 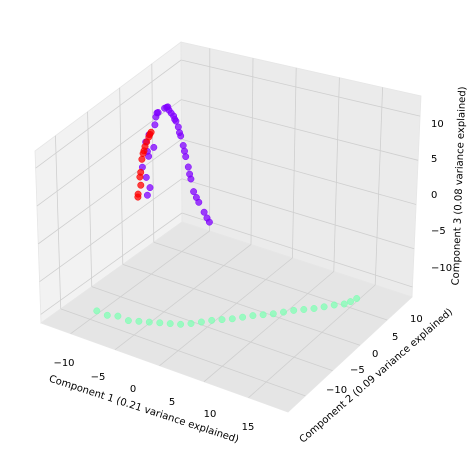 I want to click on x-tick-label: −10, so click(x=63, y=363).